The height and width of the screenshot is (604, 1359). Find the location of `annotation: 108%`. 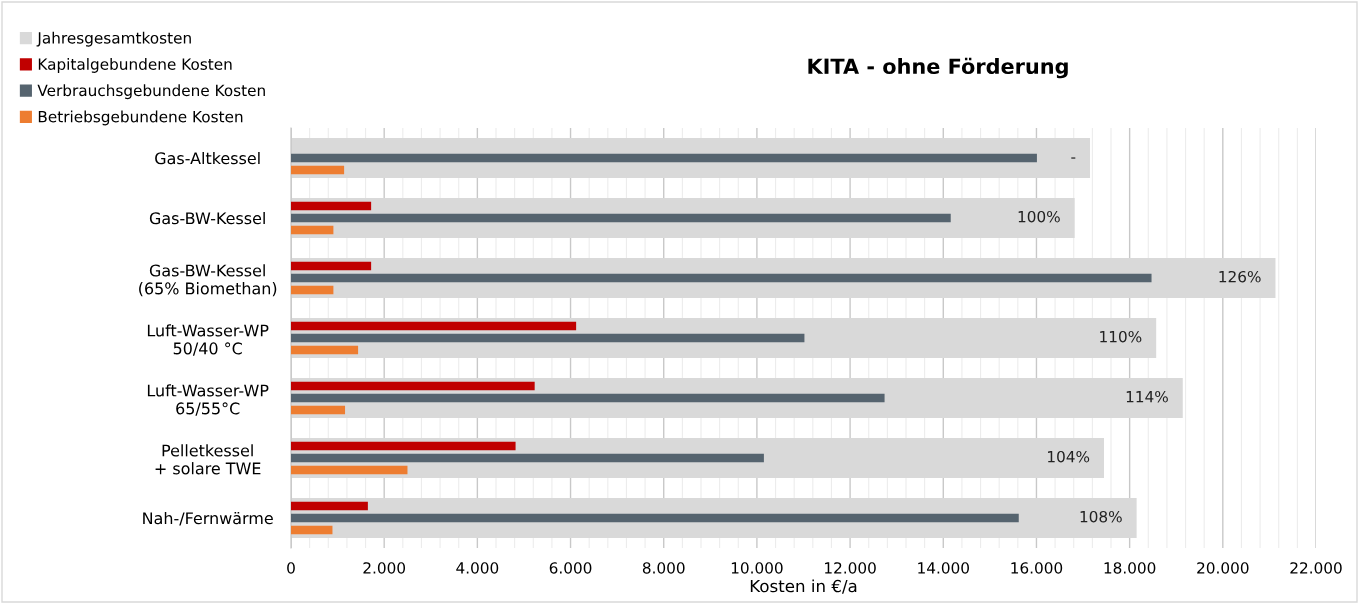

annotation: 108% is located at coordinates (1101, 516).